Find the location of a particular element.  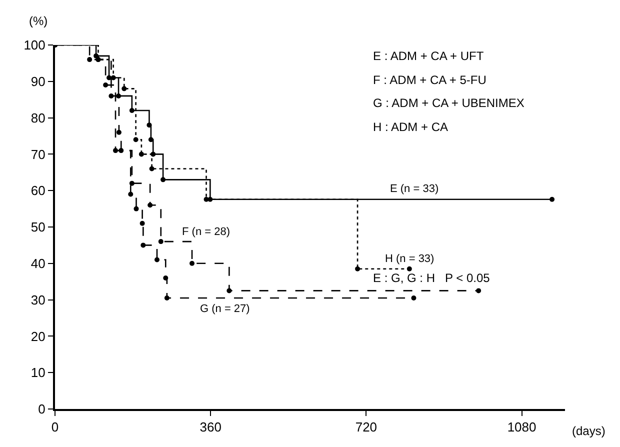

y-tick-label: 20 is located at coordinates (38, 336).